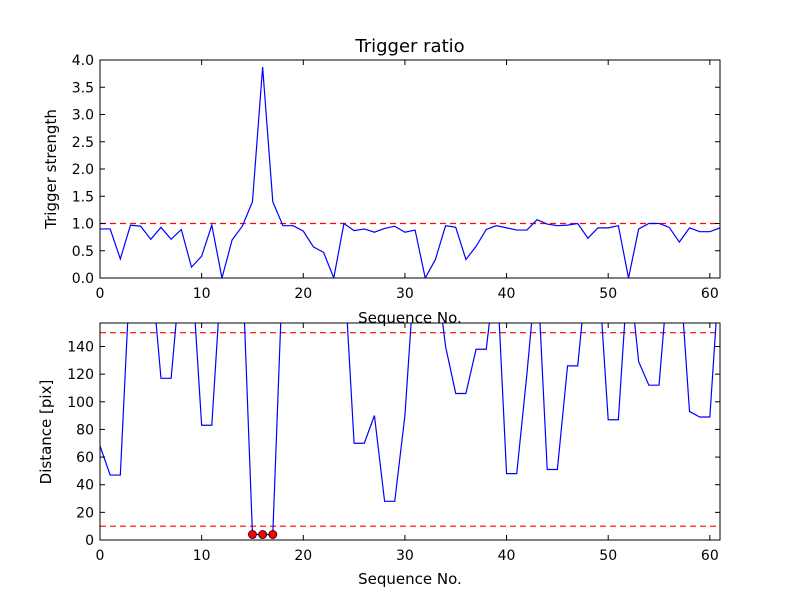 The height and width of the screenshot is (600, 800). What do you see at coordinates (85, 458) in the screenshot?
I see `y-tick-label: 60` at bounding box center [85, 458].